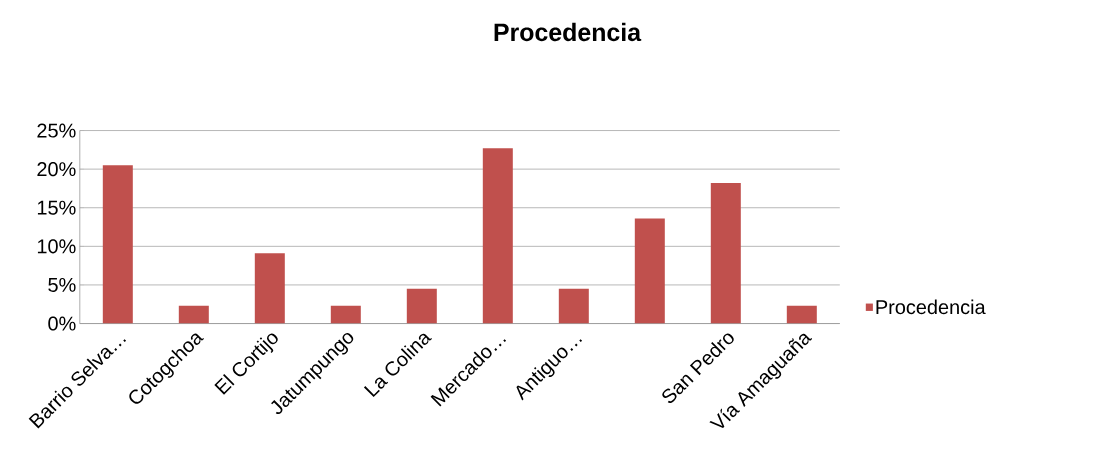 The height and width of the screenshot is (471, 1116). I want to click on chart-title: Procedencia, so click(568, 32).